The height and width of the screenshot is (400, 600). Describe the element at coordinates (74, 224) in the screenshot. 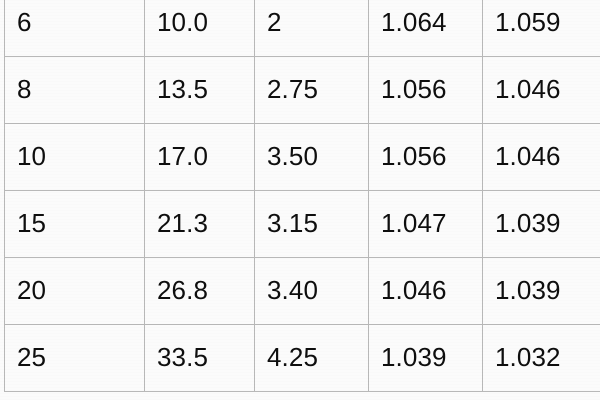

I see `table-cell: 15` at that location.